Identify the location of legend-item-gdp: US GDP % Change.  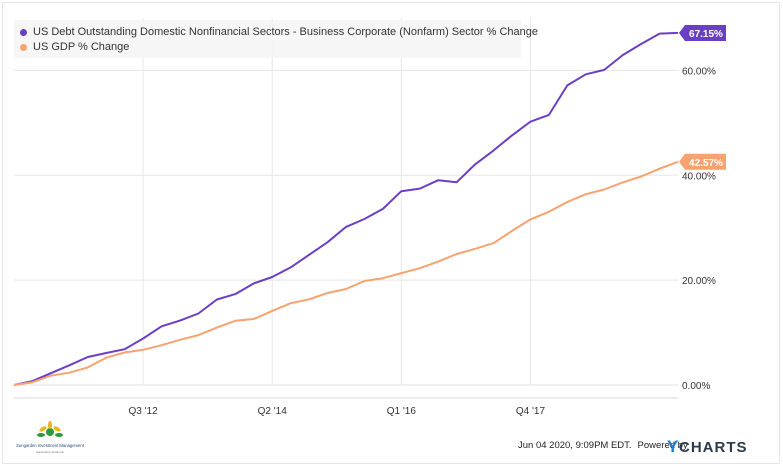
(74, 47).